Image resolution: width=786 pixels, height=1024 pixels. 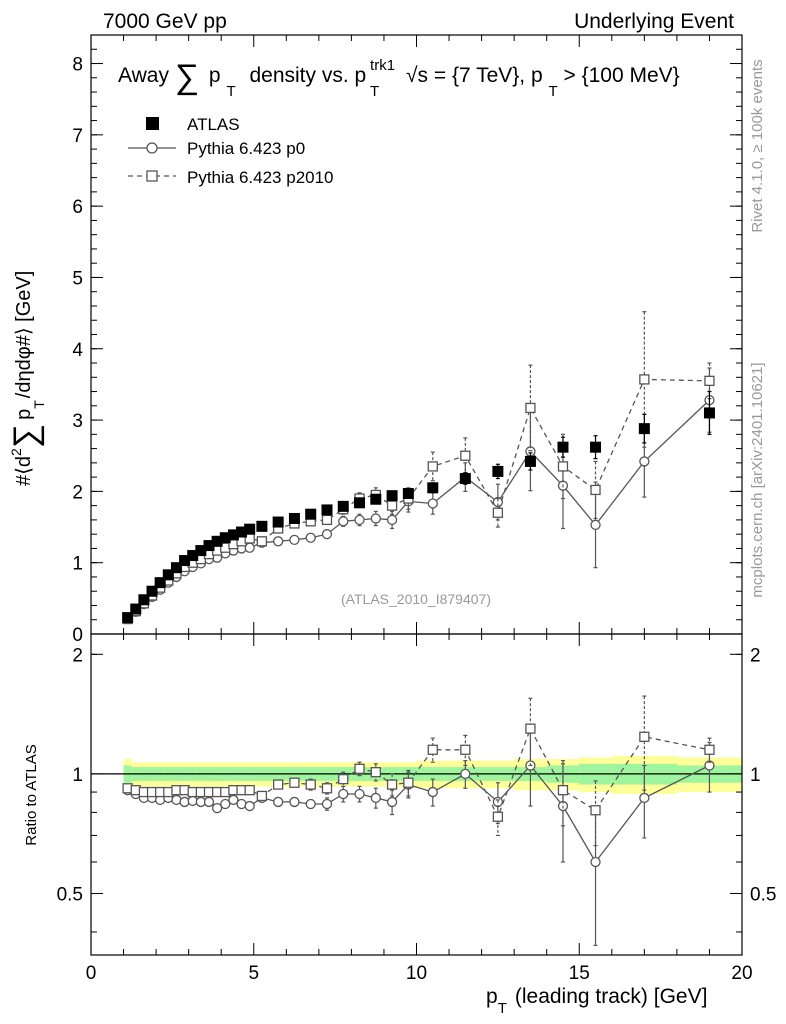 I want to click on legend-label-atlas: ATLAS, so click(x=213, y=124).